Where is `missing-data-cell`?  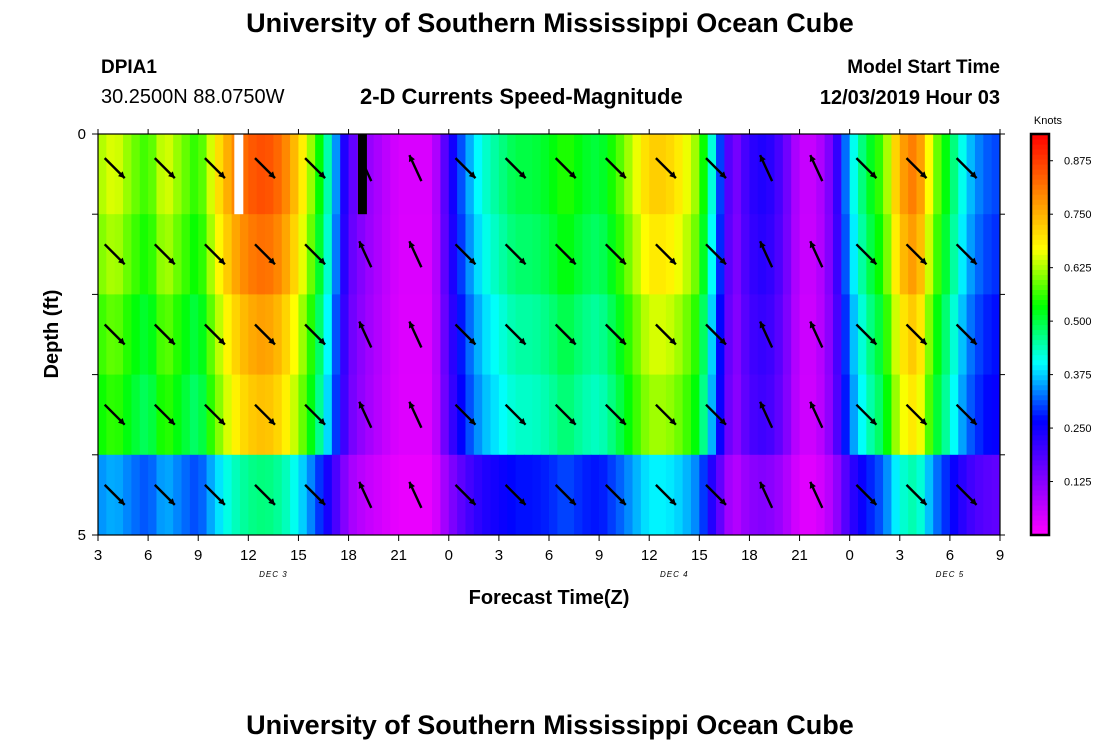 missing-data-cell is located at coordinates (362, 174).